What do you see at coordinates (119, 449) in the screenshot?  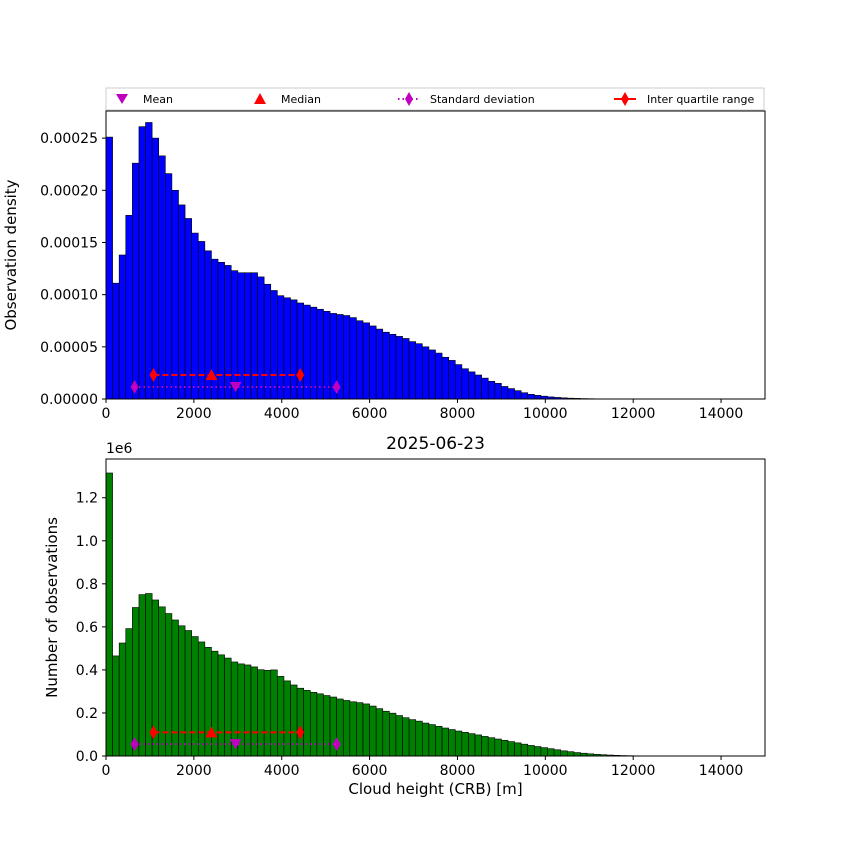 I see `y-offset-label: 1e6` at bounding box center [119, 449].